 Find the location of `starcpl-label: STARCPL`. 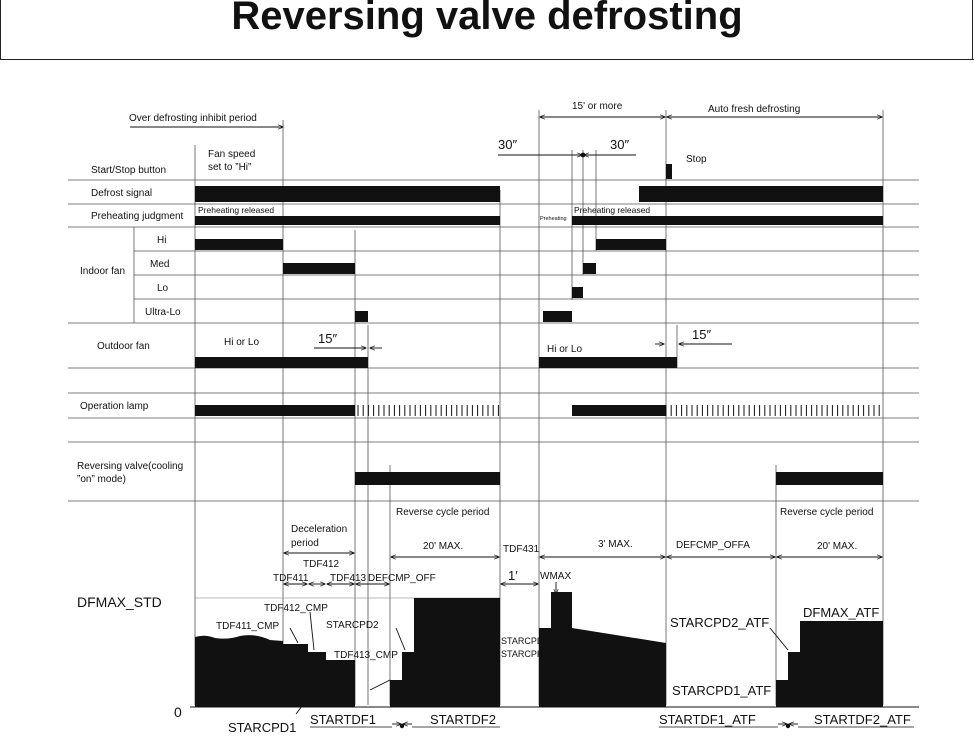

starcpl-label: STARCPL is located at coordinates (521, 641).